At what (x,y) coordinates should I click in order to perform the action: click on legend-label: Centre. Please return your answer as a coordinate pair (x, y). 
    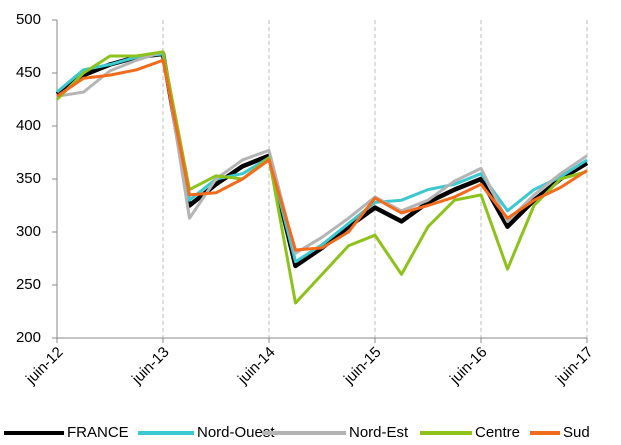
    Looking at the image, I should click on (497, 432).